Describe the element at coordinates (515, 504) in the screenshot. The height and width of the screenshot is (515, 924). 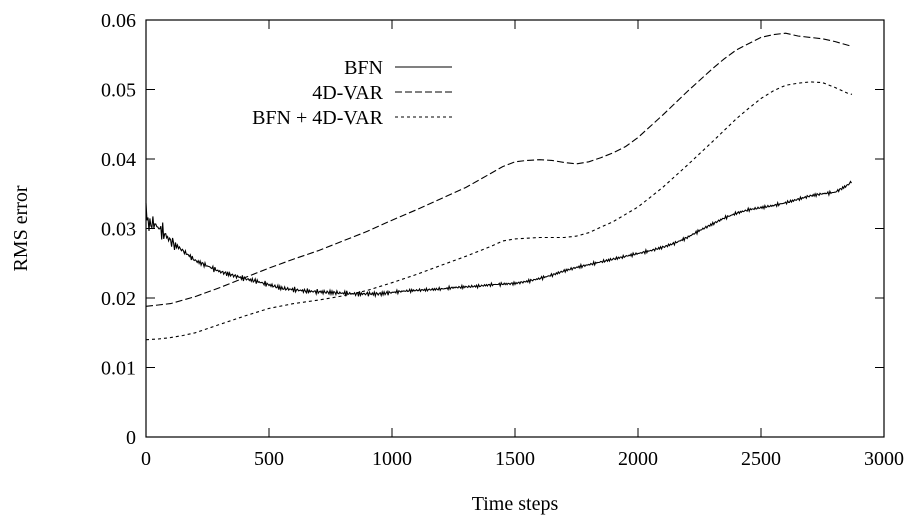
I see `x-axis-title: Time steps` at that location.